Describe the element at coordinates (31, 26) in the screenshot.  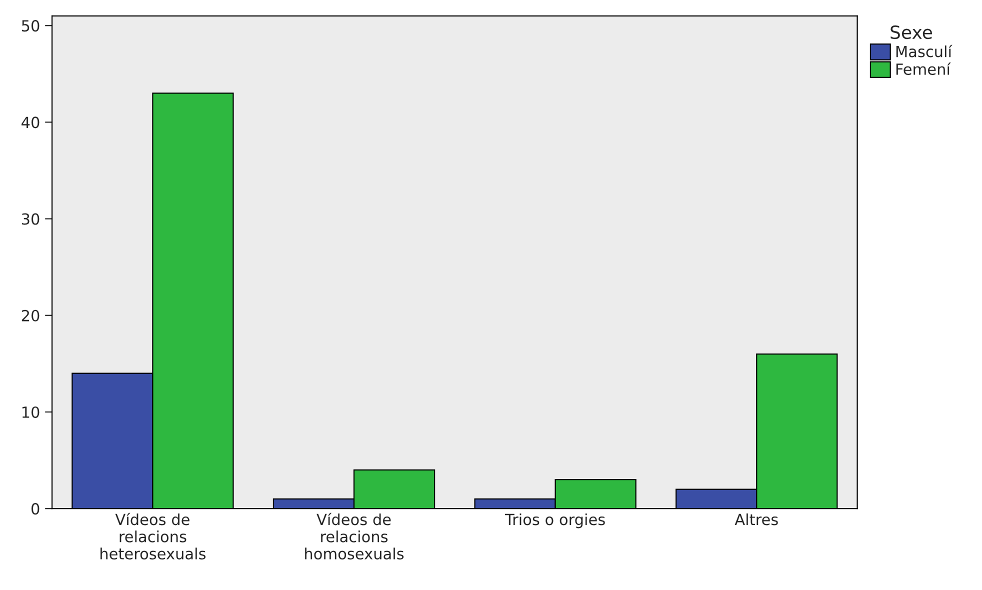
I see `y-tick-label: 50` at that location.